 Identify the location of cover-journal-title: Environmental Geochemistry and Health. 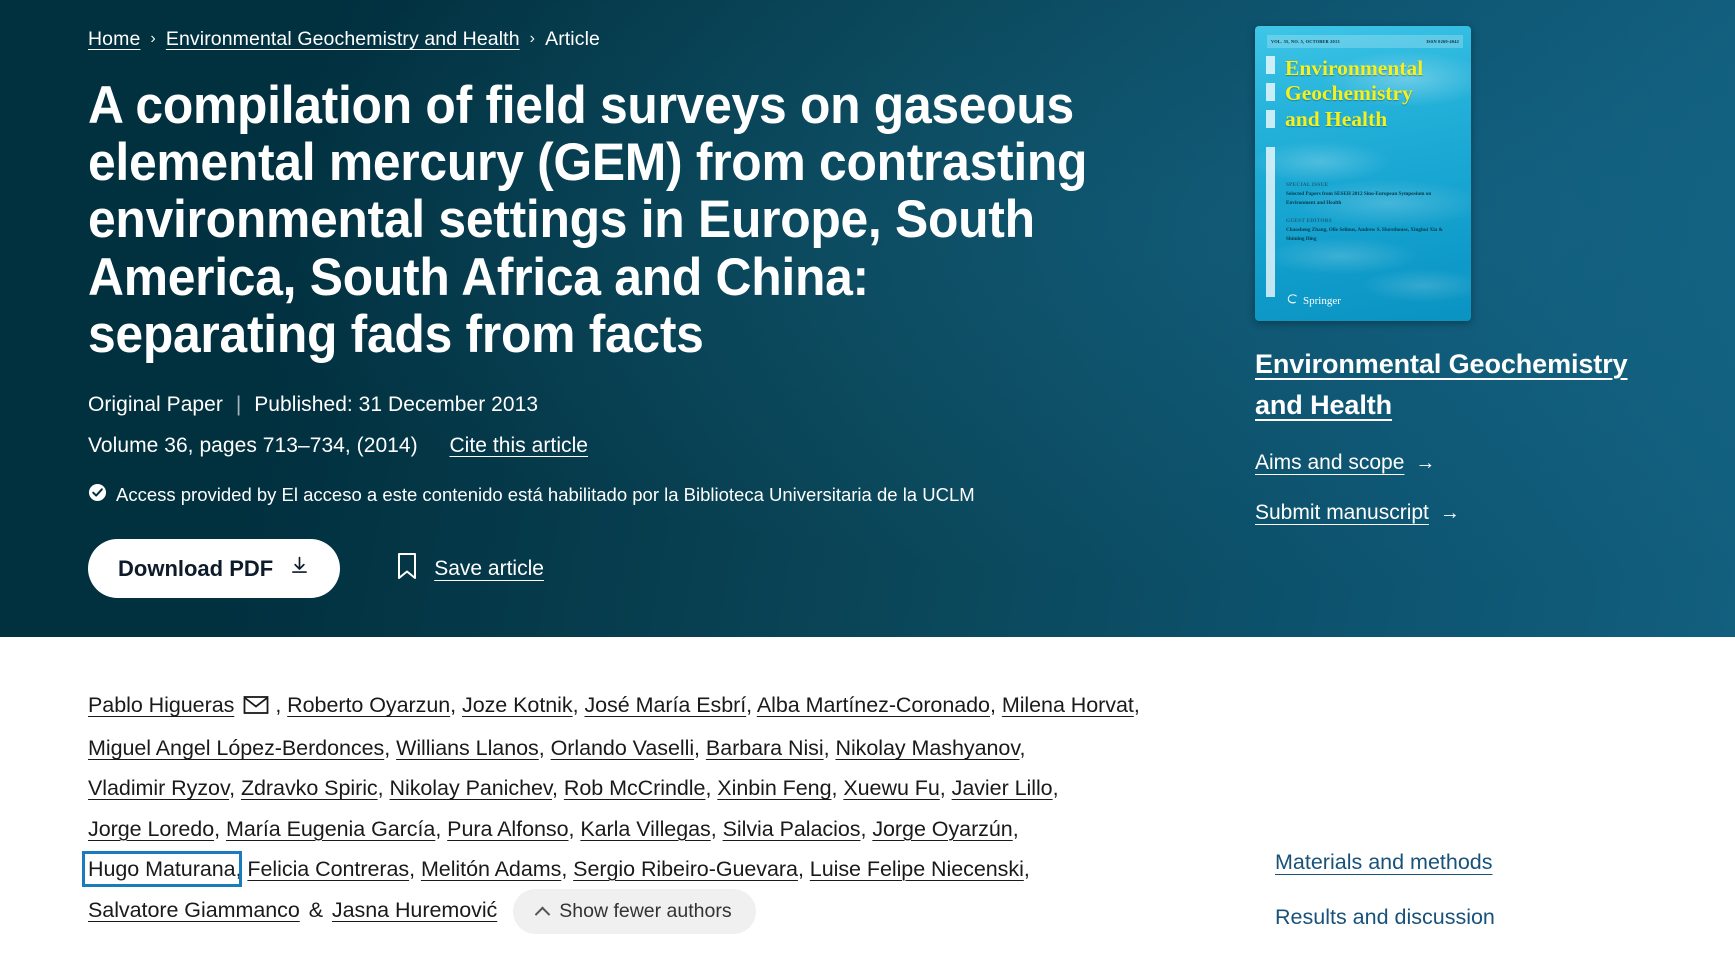
(1372, 94).